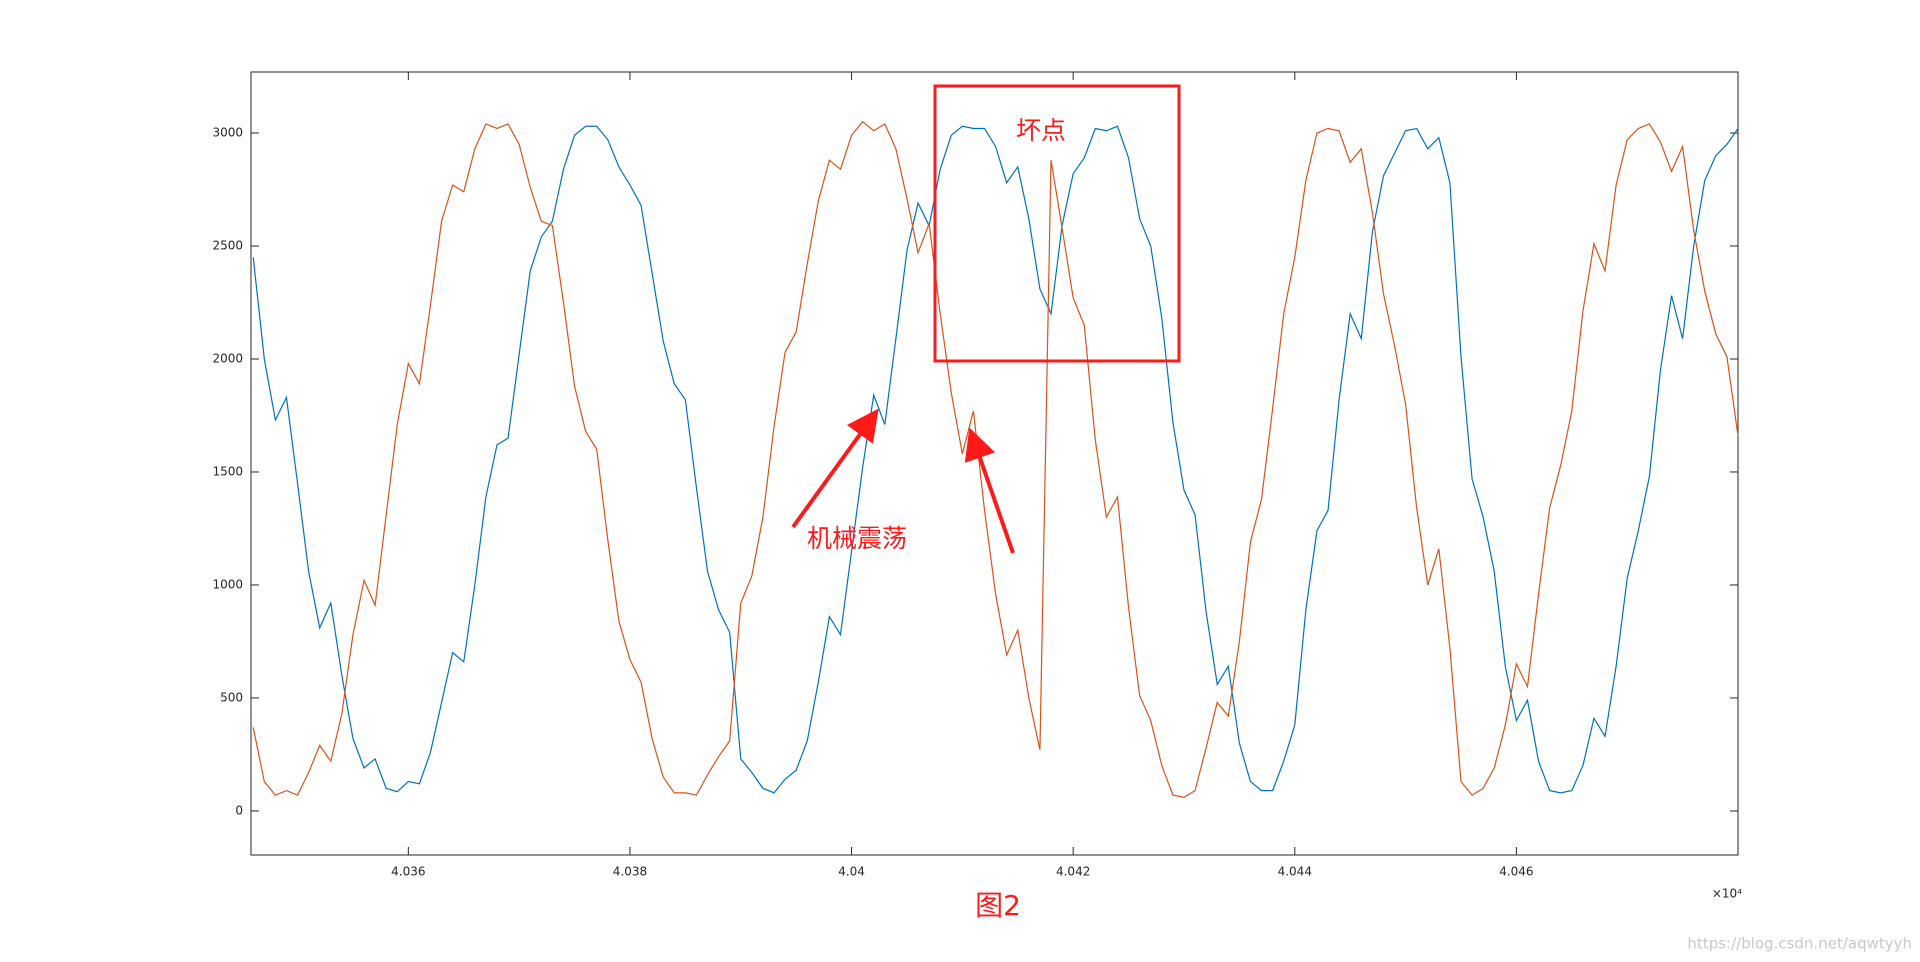  What do you see at coordinates (227, 584) in the screenshot?
I see `y-tick-label: 1000` at bounding box center [227, 584].